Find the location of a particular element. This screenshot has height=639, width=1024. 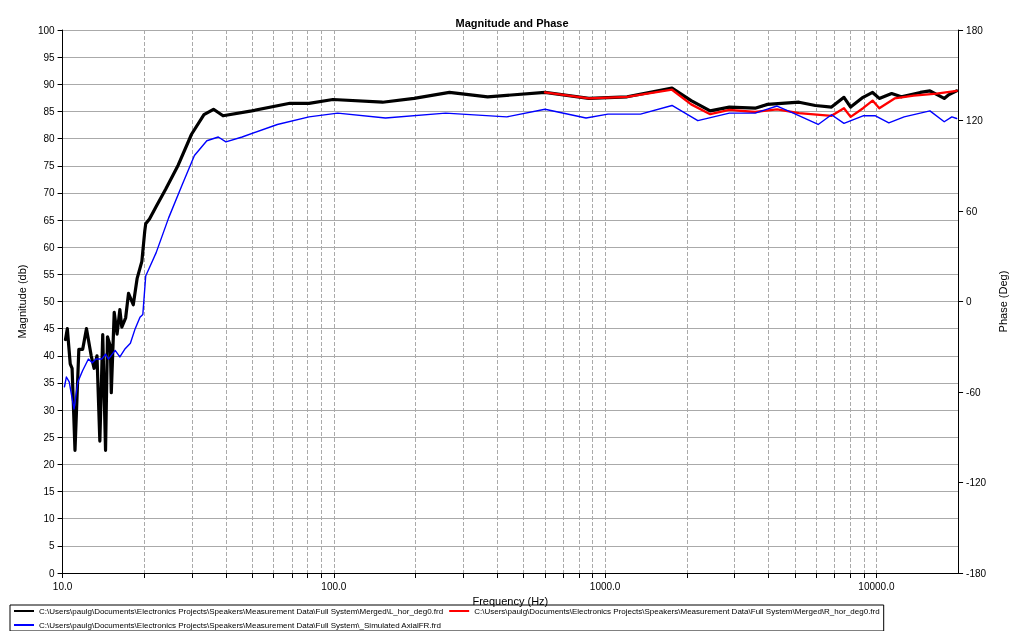

y-tick-label: 35 is located at coordinates (49, 383).